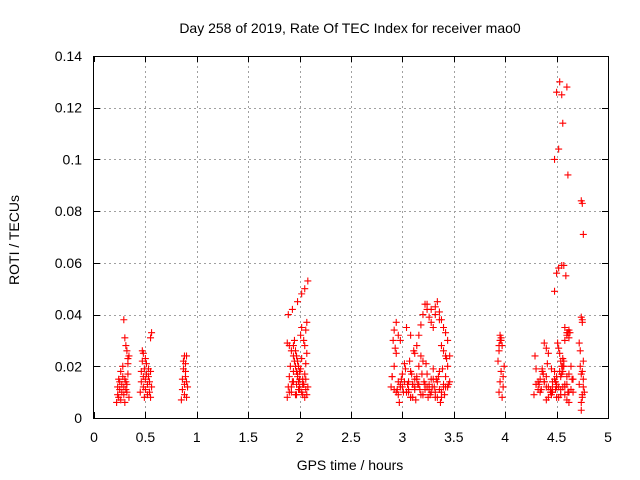 This screenshot has width=640, height=480. I want to click on y-tick-labels: 0 0.02 0.04 0.06 0.08 0.1 0.12 0.14, so click(68, 237).